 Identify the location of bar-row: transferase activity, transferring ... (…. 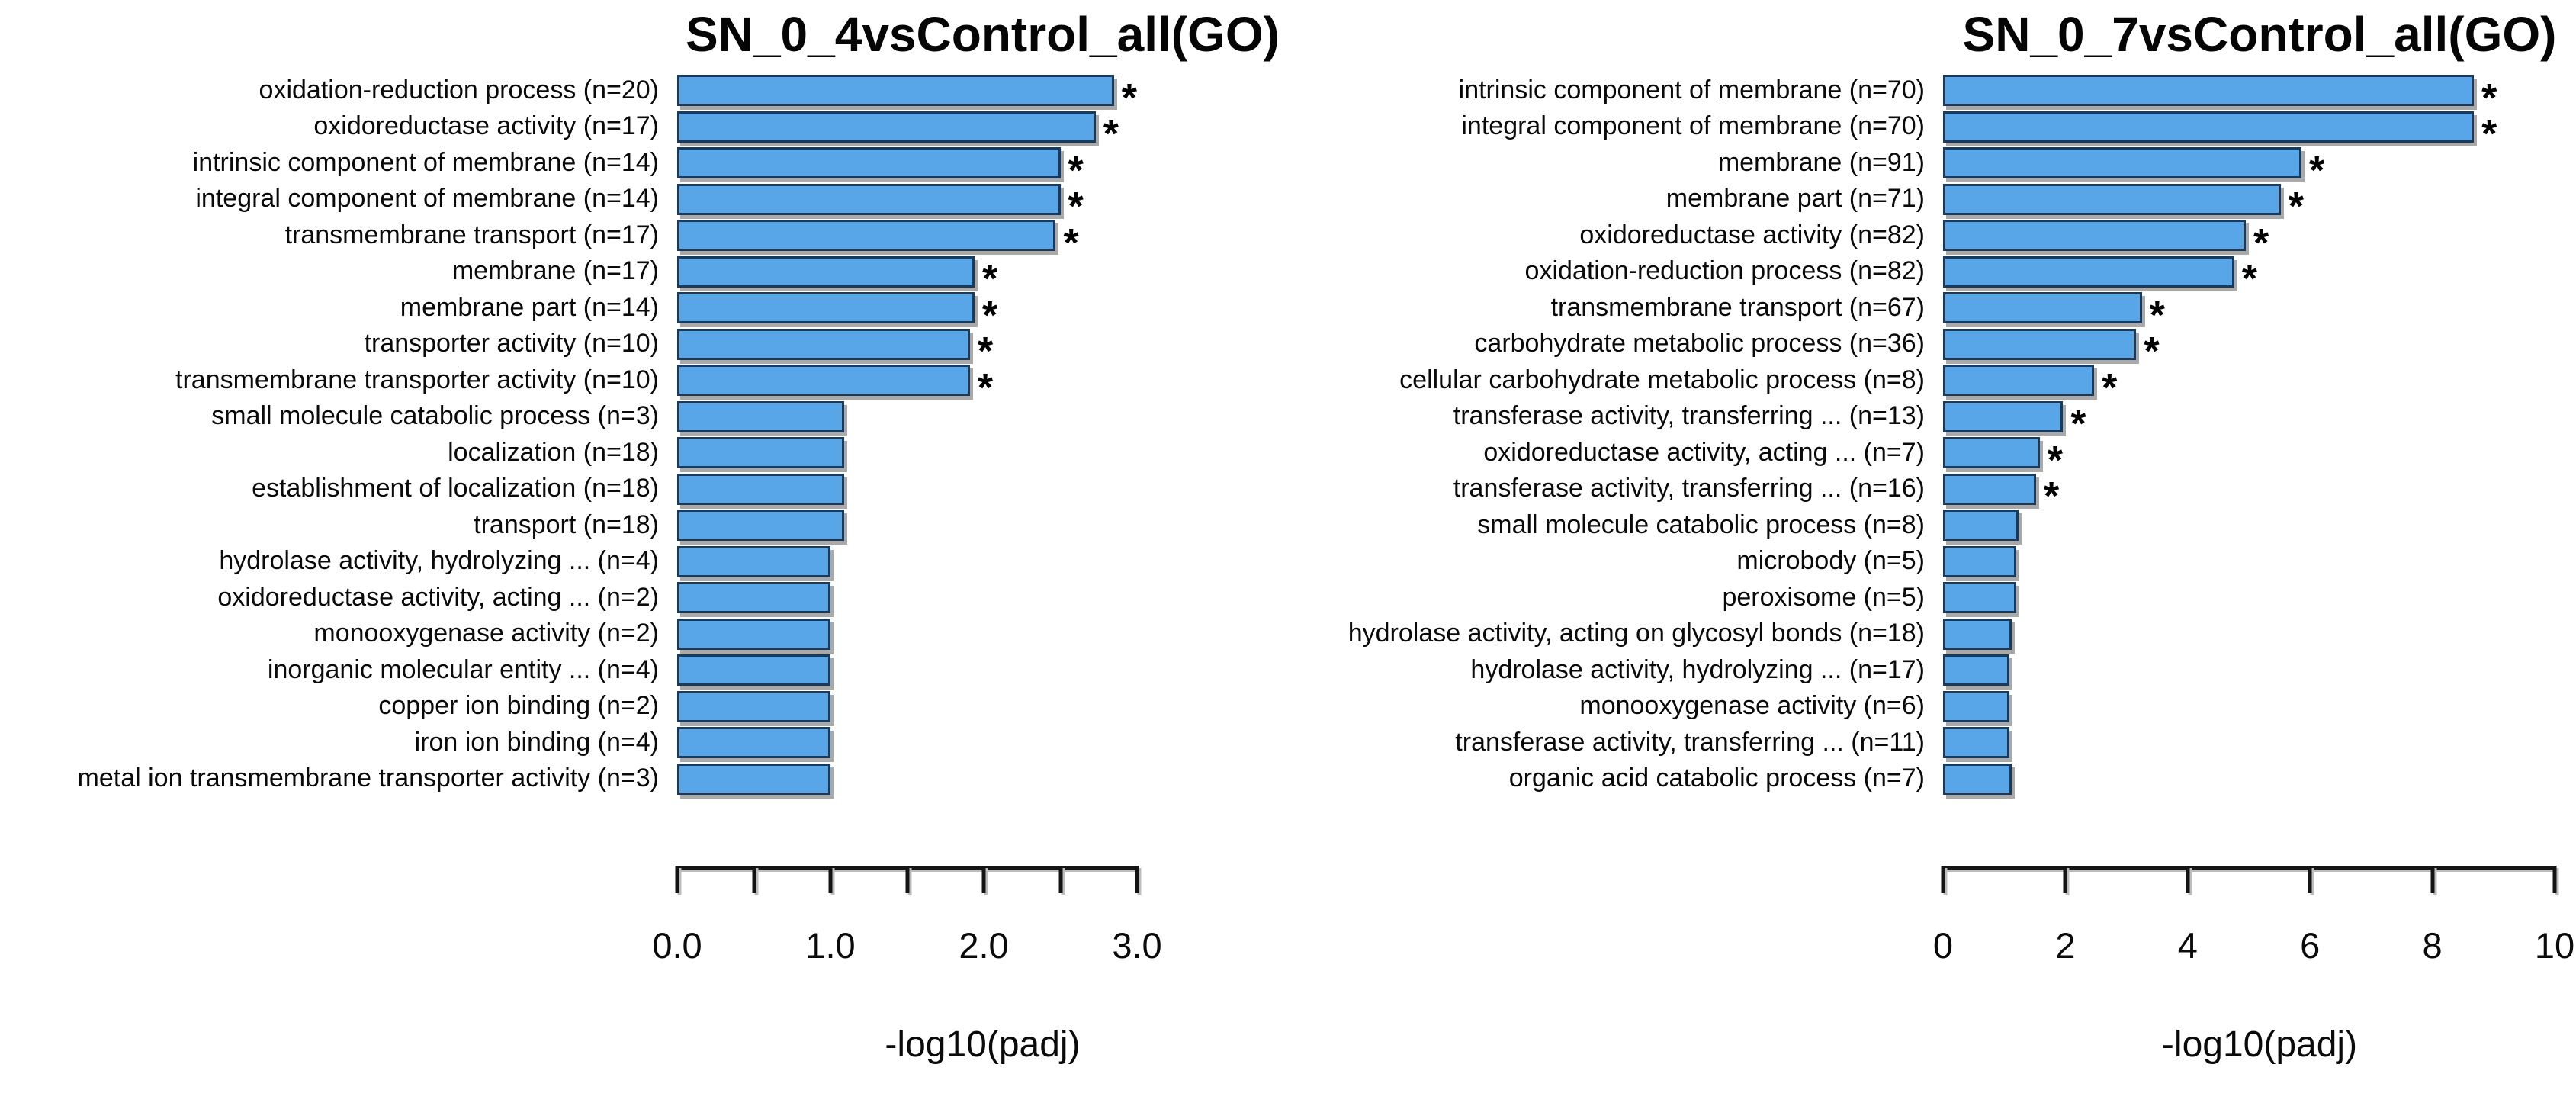
(1932, 493).